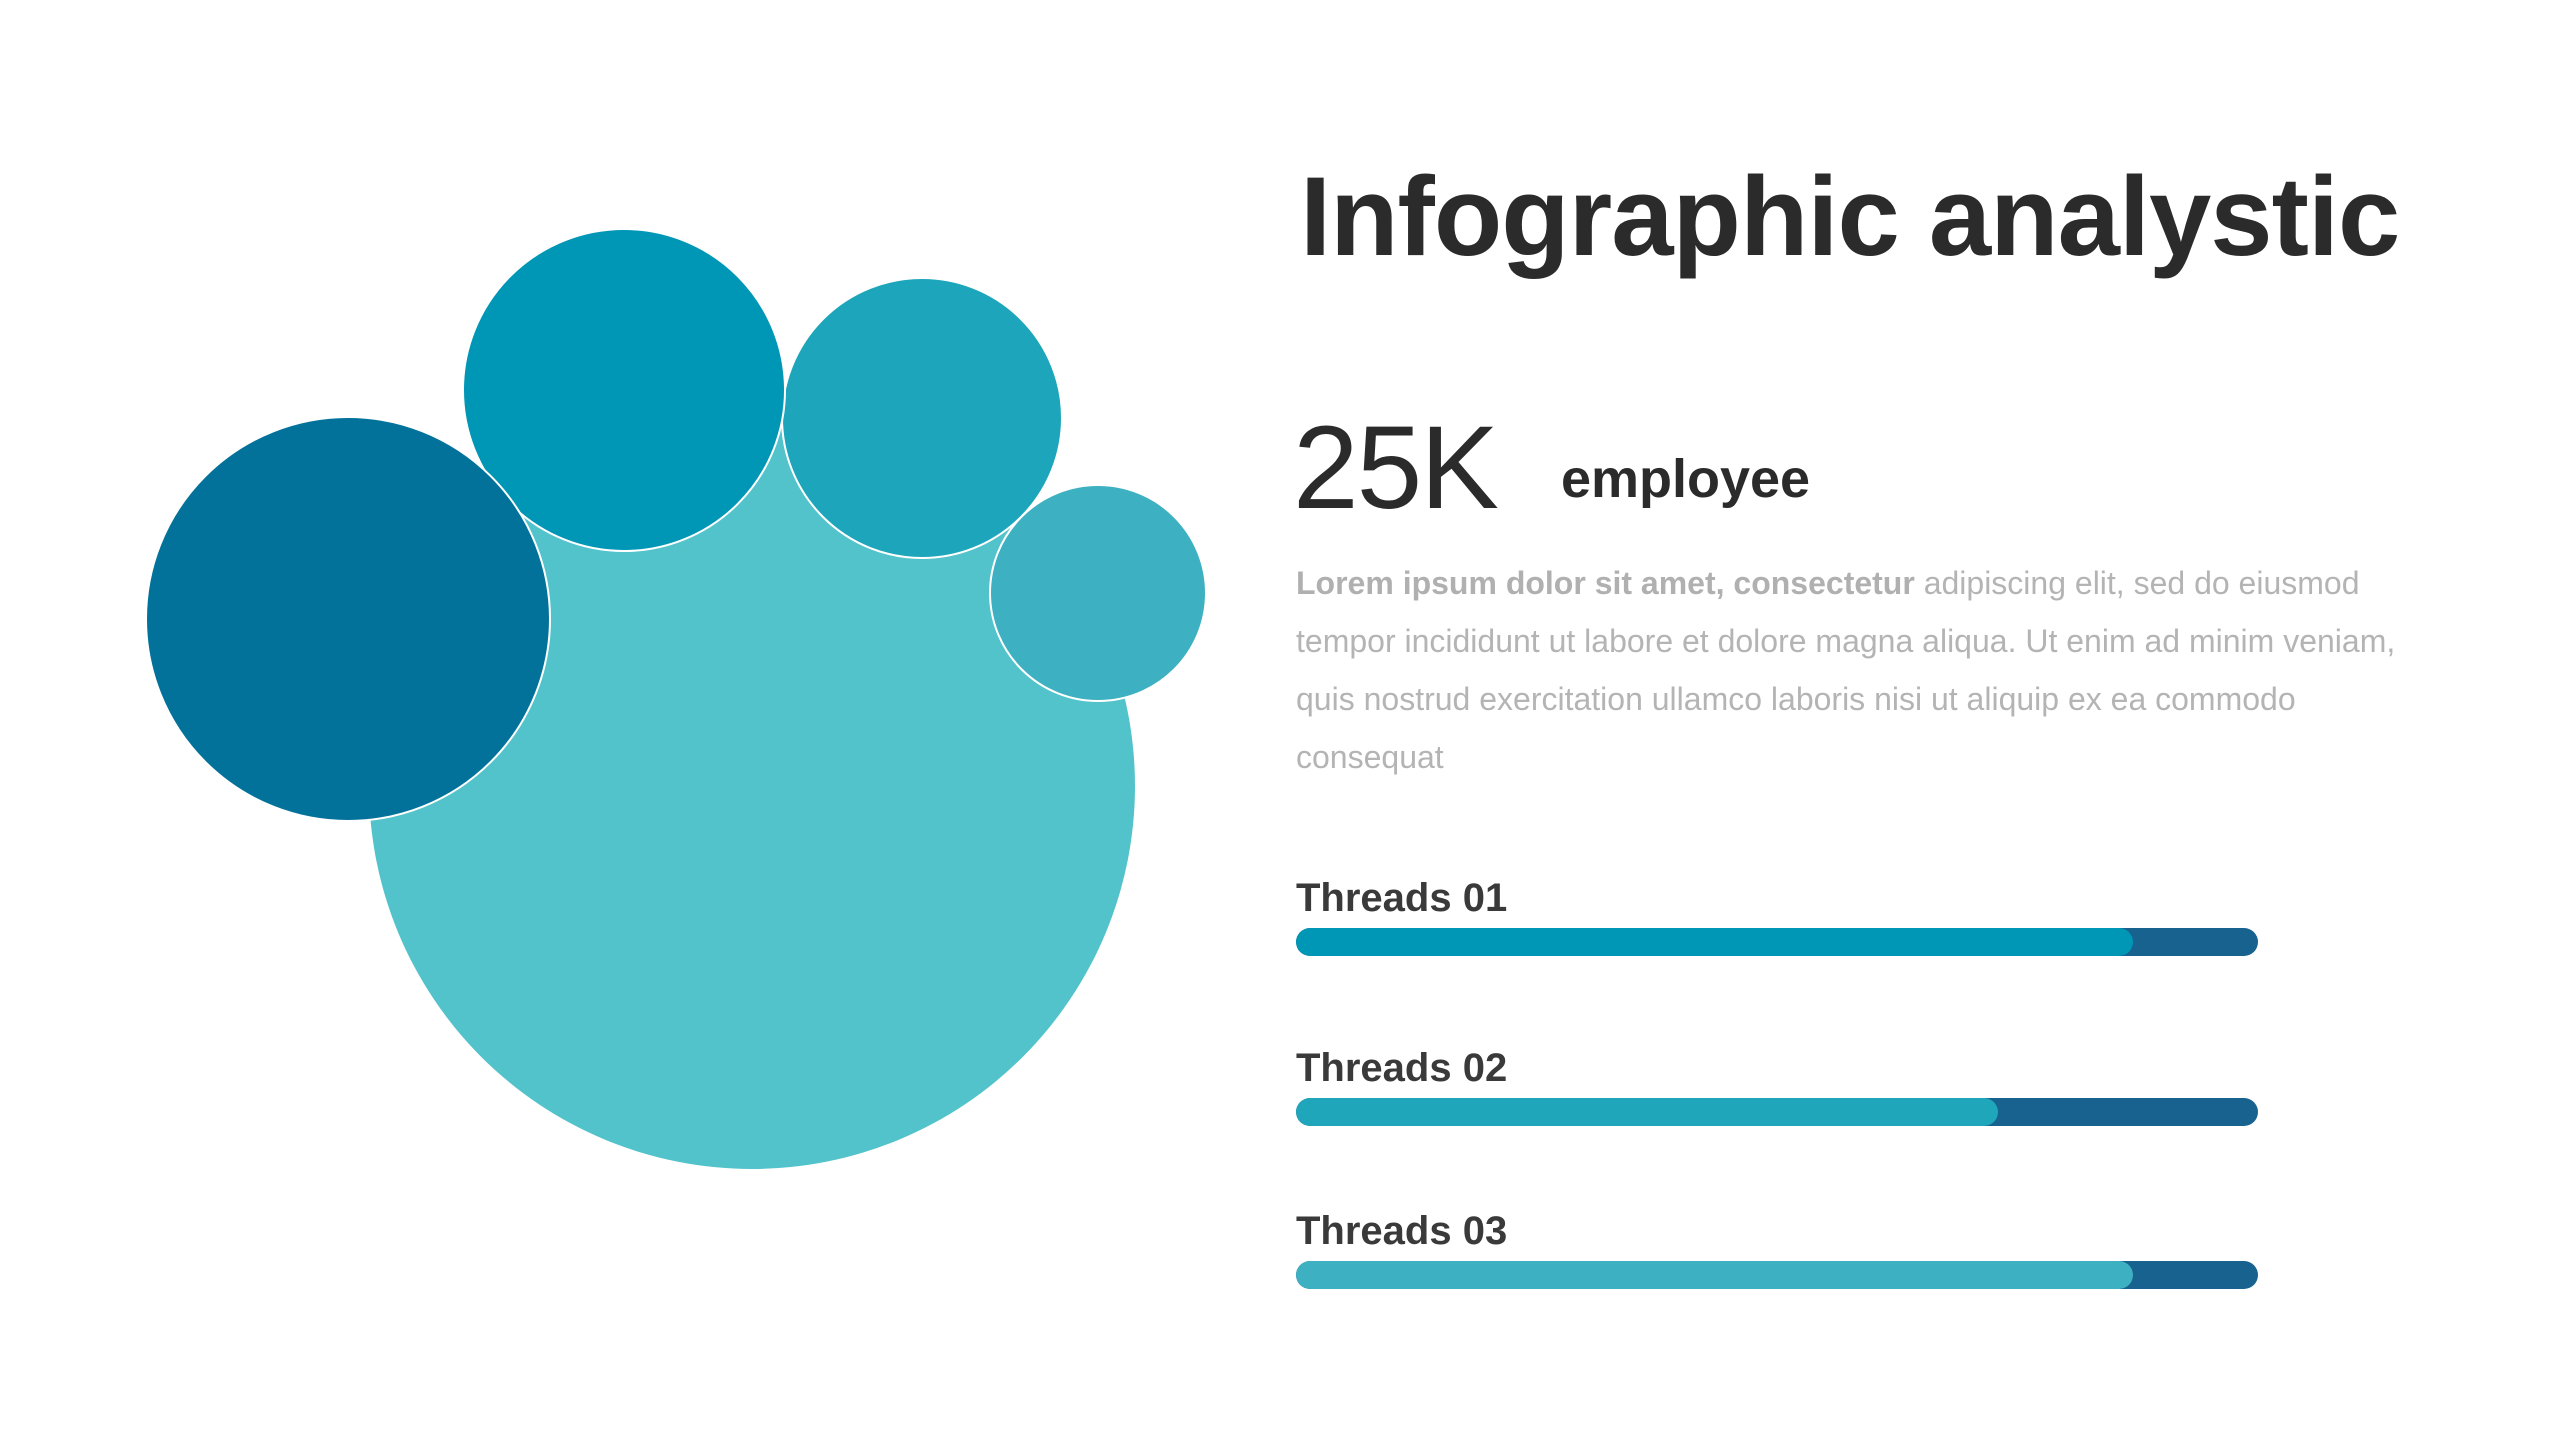  What do you see at coordinates (922, 418) in the screenshot?
I see `bubble-top-right` at bounding box center [922, 418].